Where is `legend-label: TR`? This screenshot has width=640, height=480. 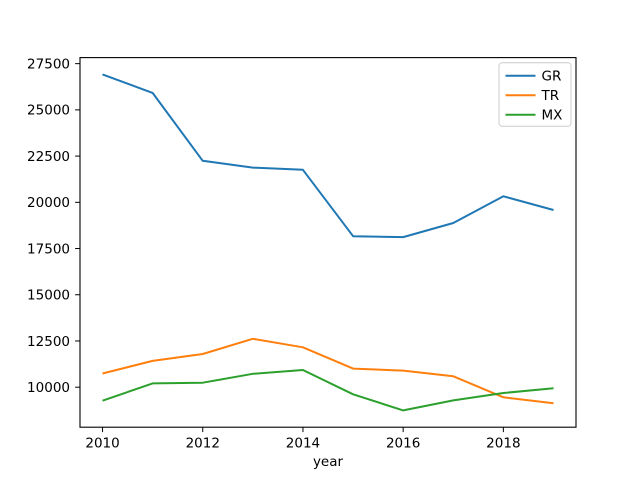 legend-label: TR is located at coordinates (550, 96).